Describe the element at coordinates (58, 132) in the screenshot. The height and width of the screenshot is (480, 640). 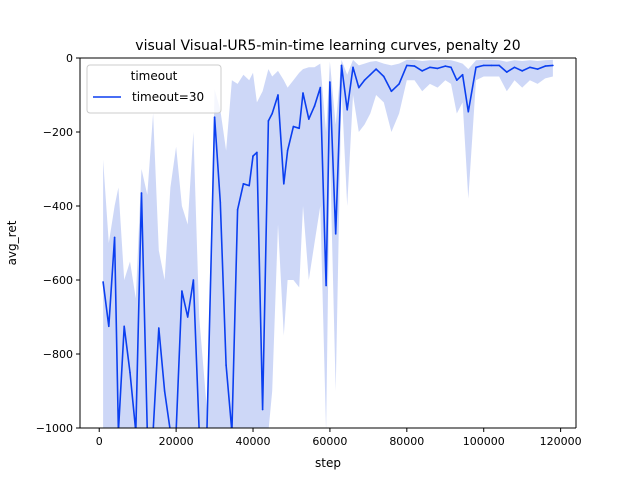
I see `y-tick-label: −200` at that location.